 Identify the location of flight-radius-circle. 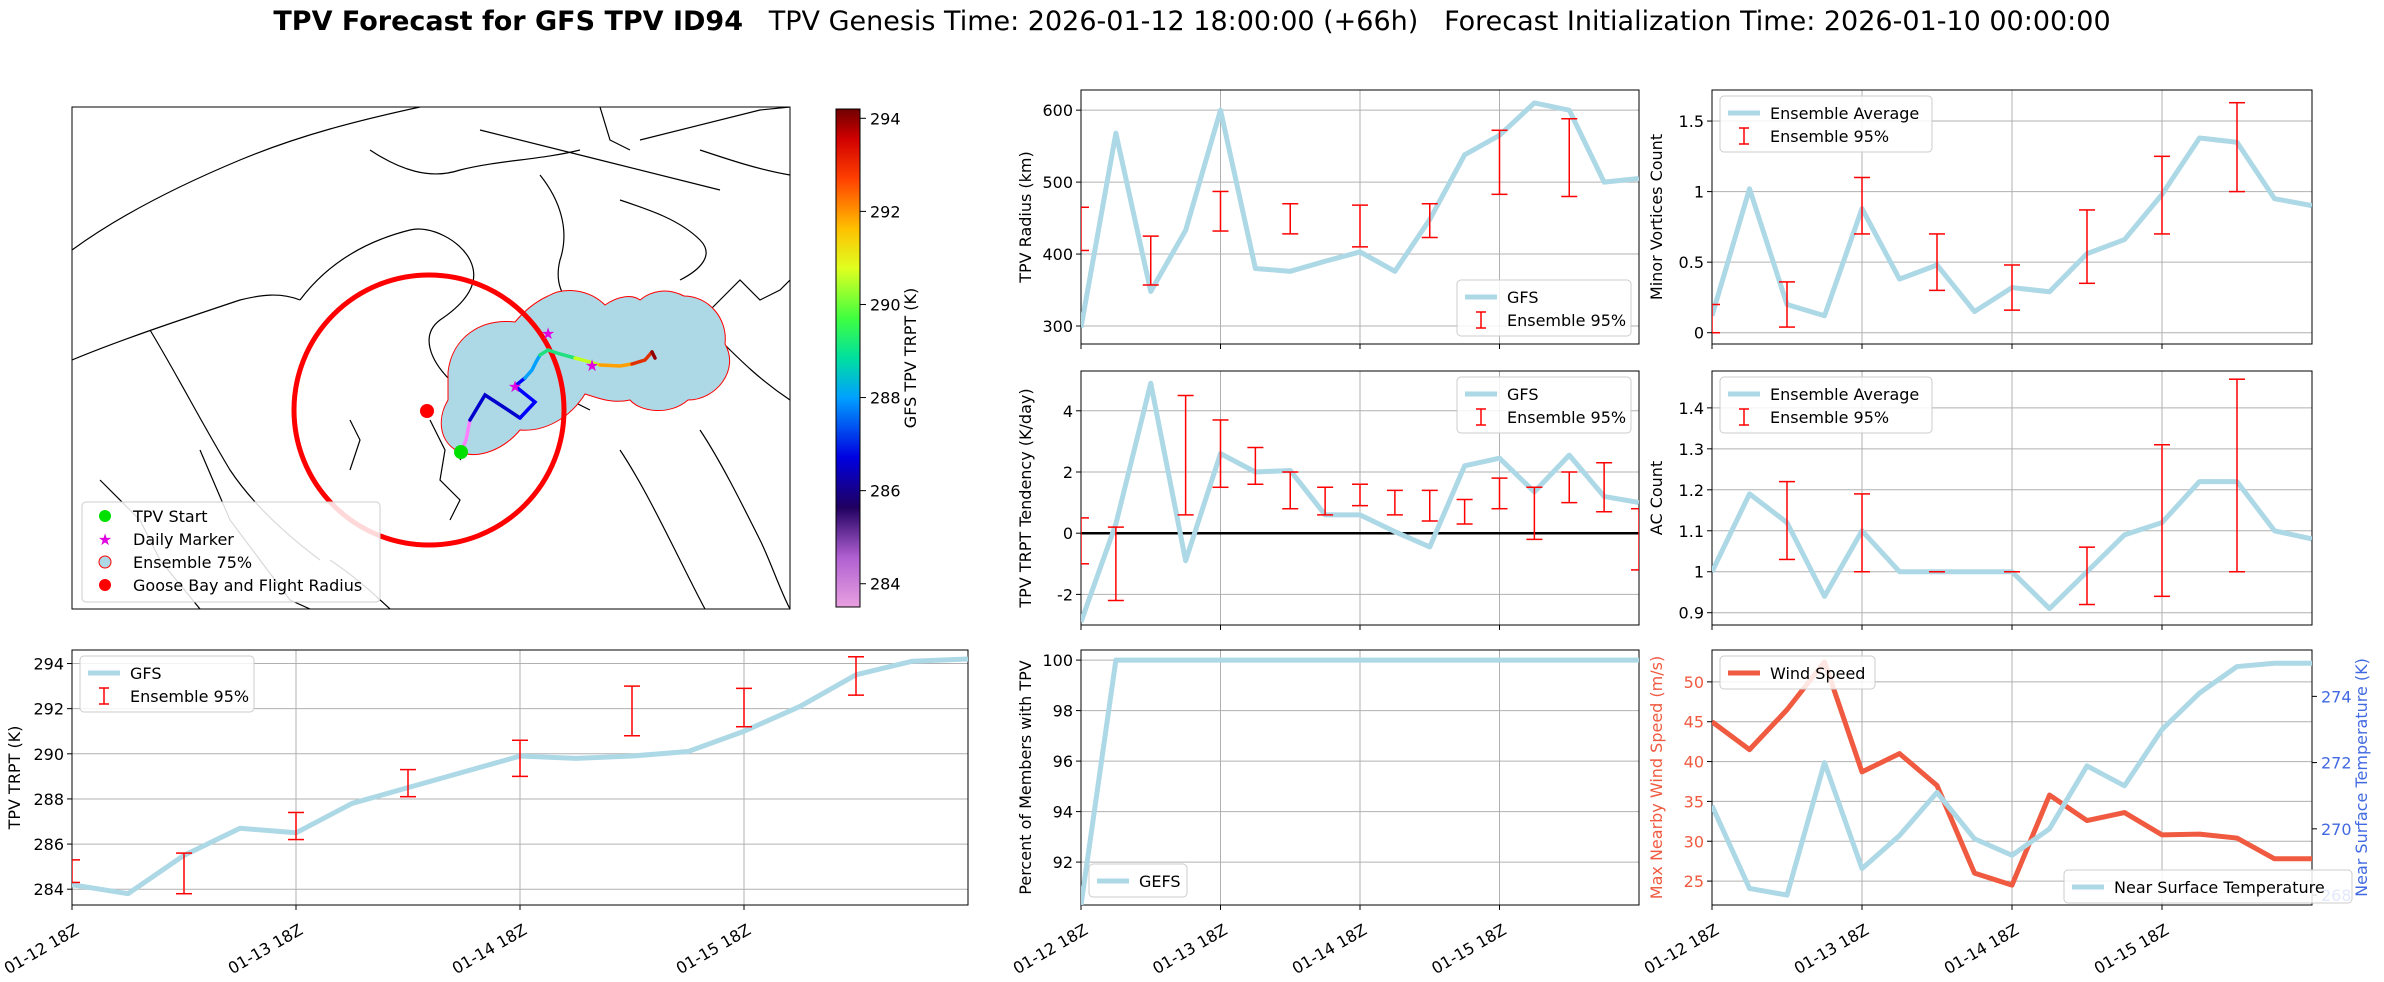
(429, 410).